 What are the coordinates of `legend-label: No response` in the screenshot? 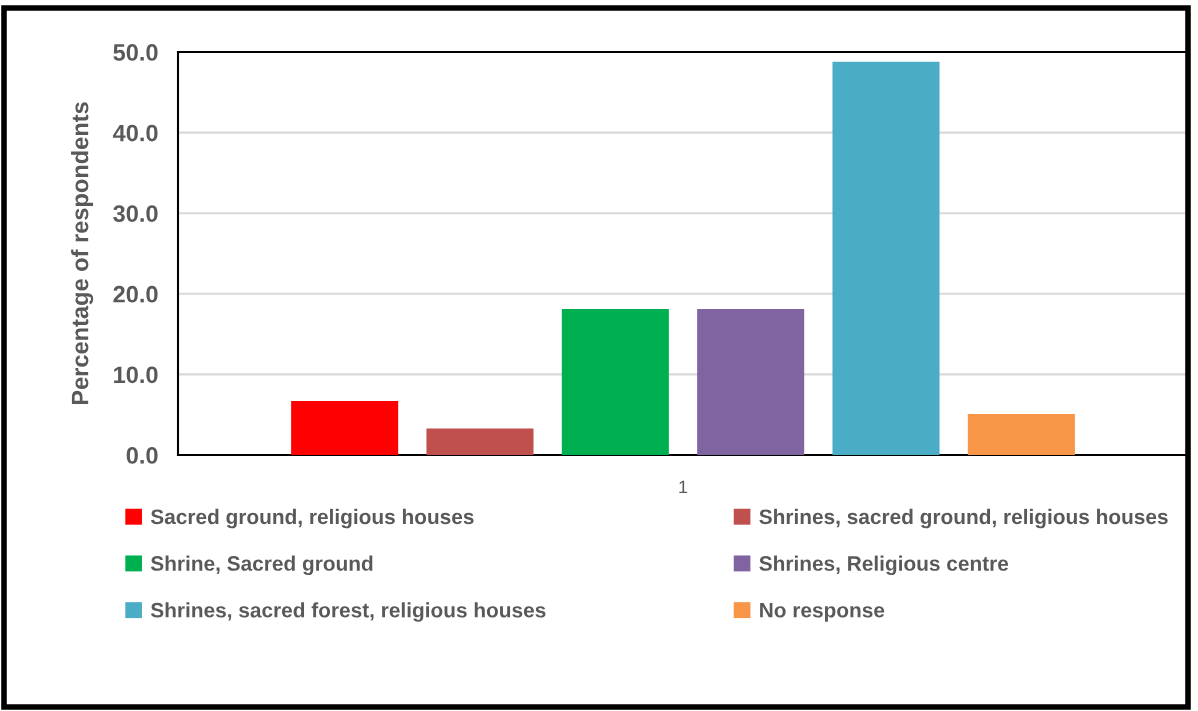 It's located at (822, 612).